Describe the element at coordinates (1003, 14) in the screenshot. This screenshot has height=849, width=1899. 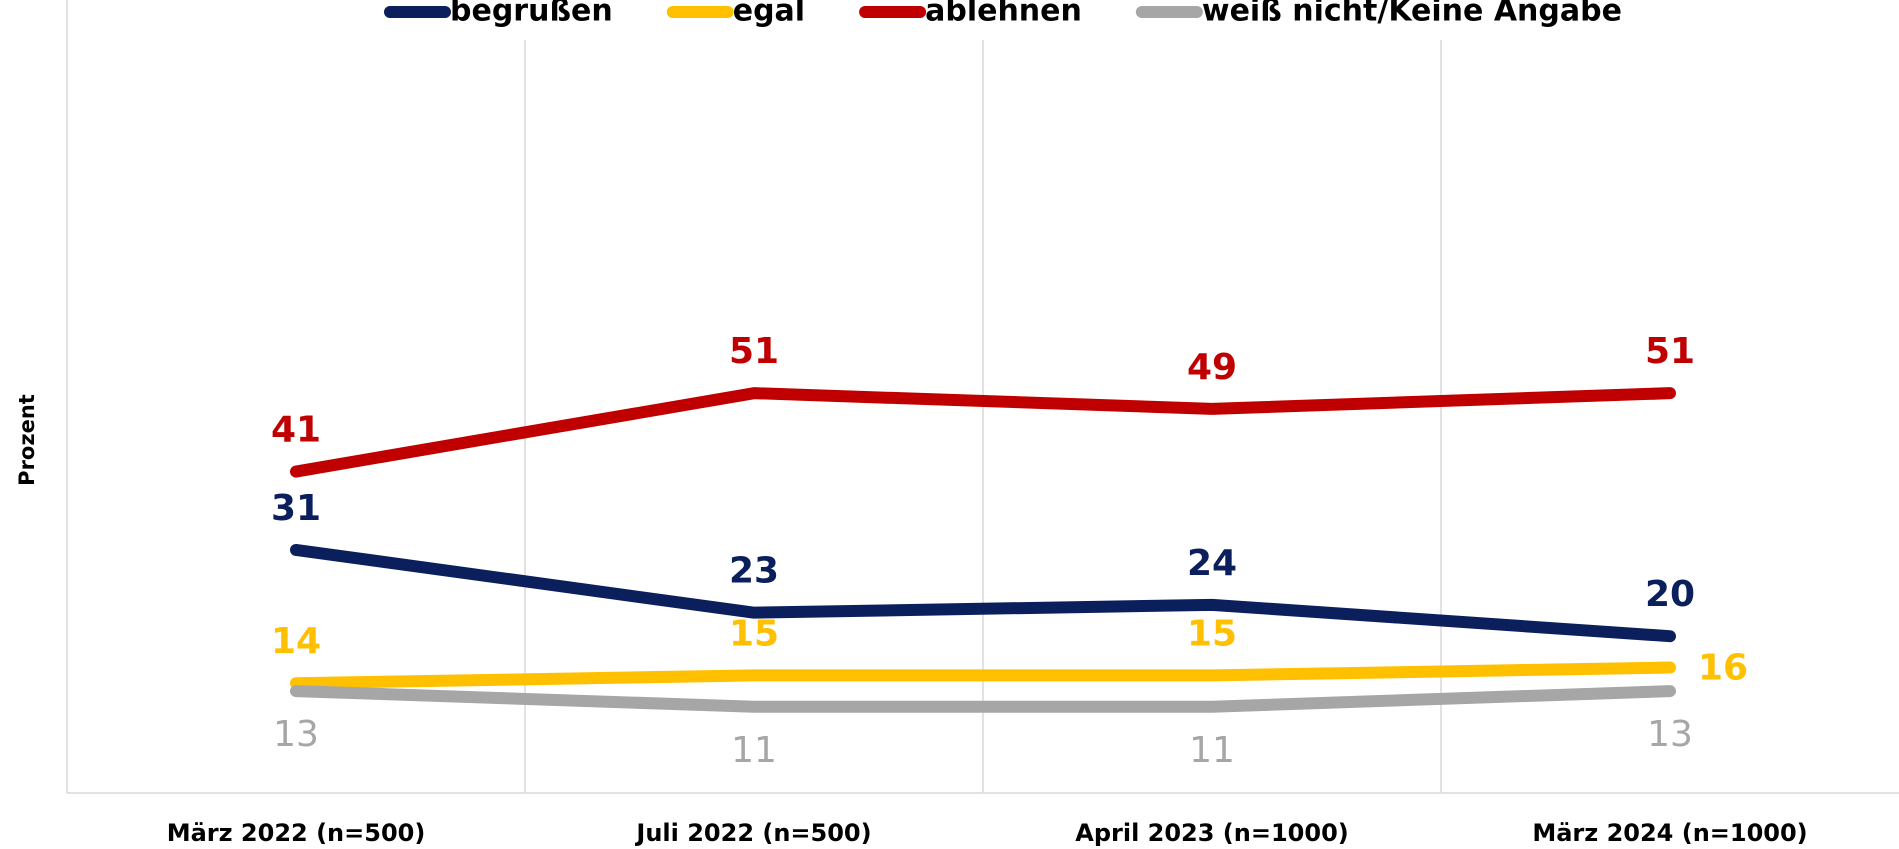
I see `legend-label: ablehnen` at that location.